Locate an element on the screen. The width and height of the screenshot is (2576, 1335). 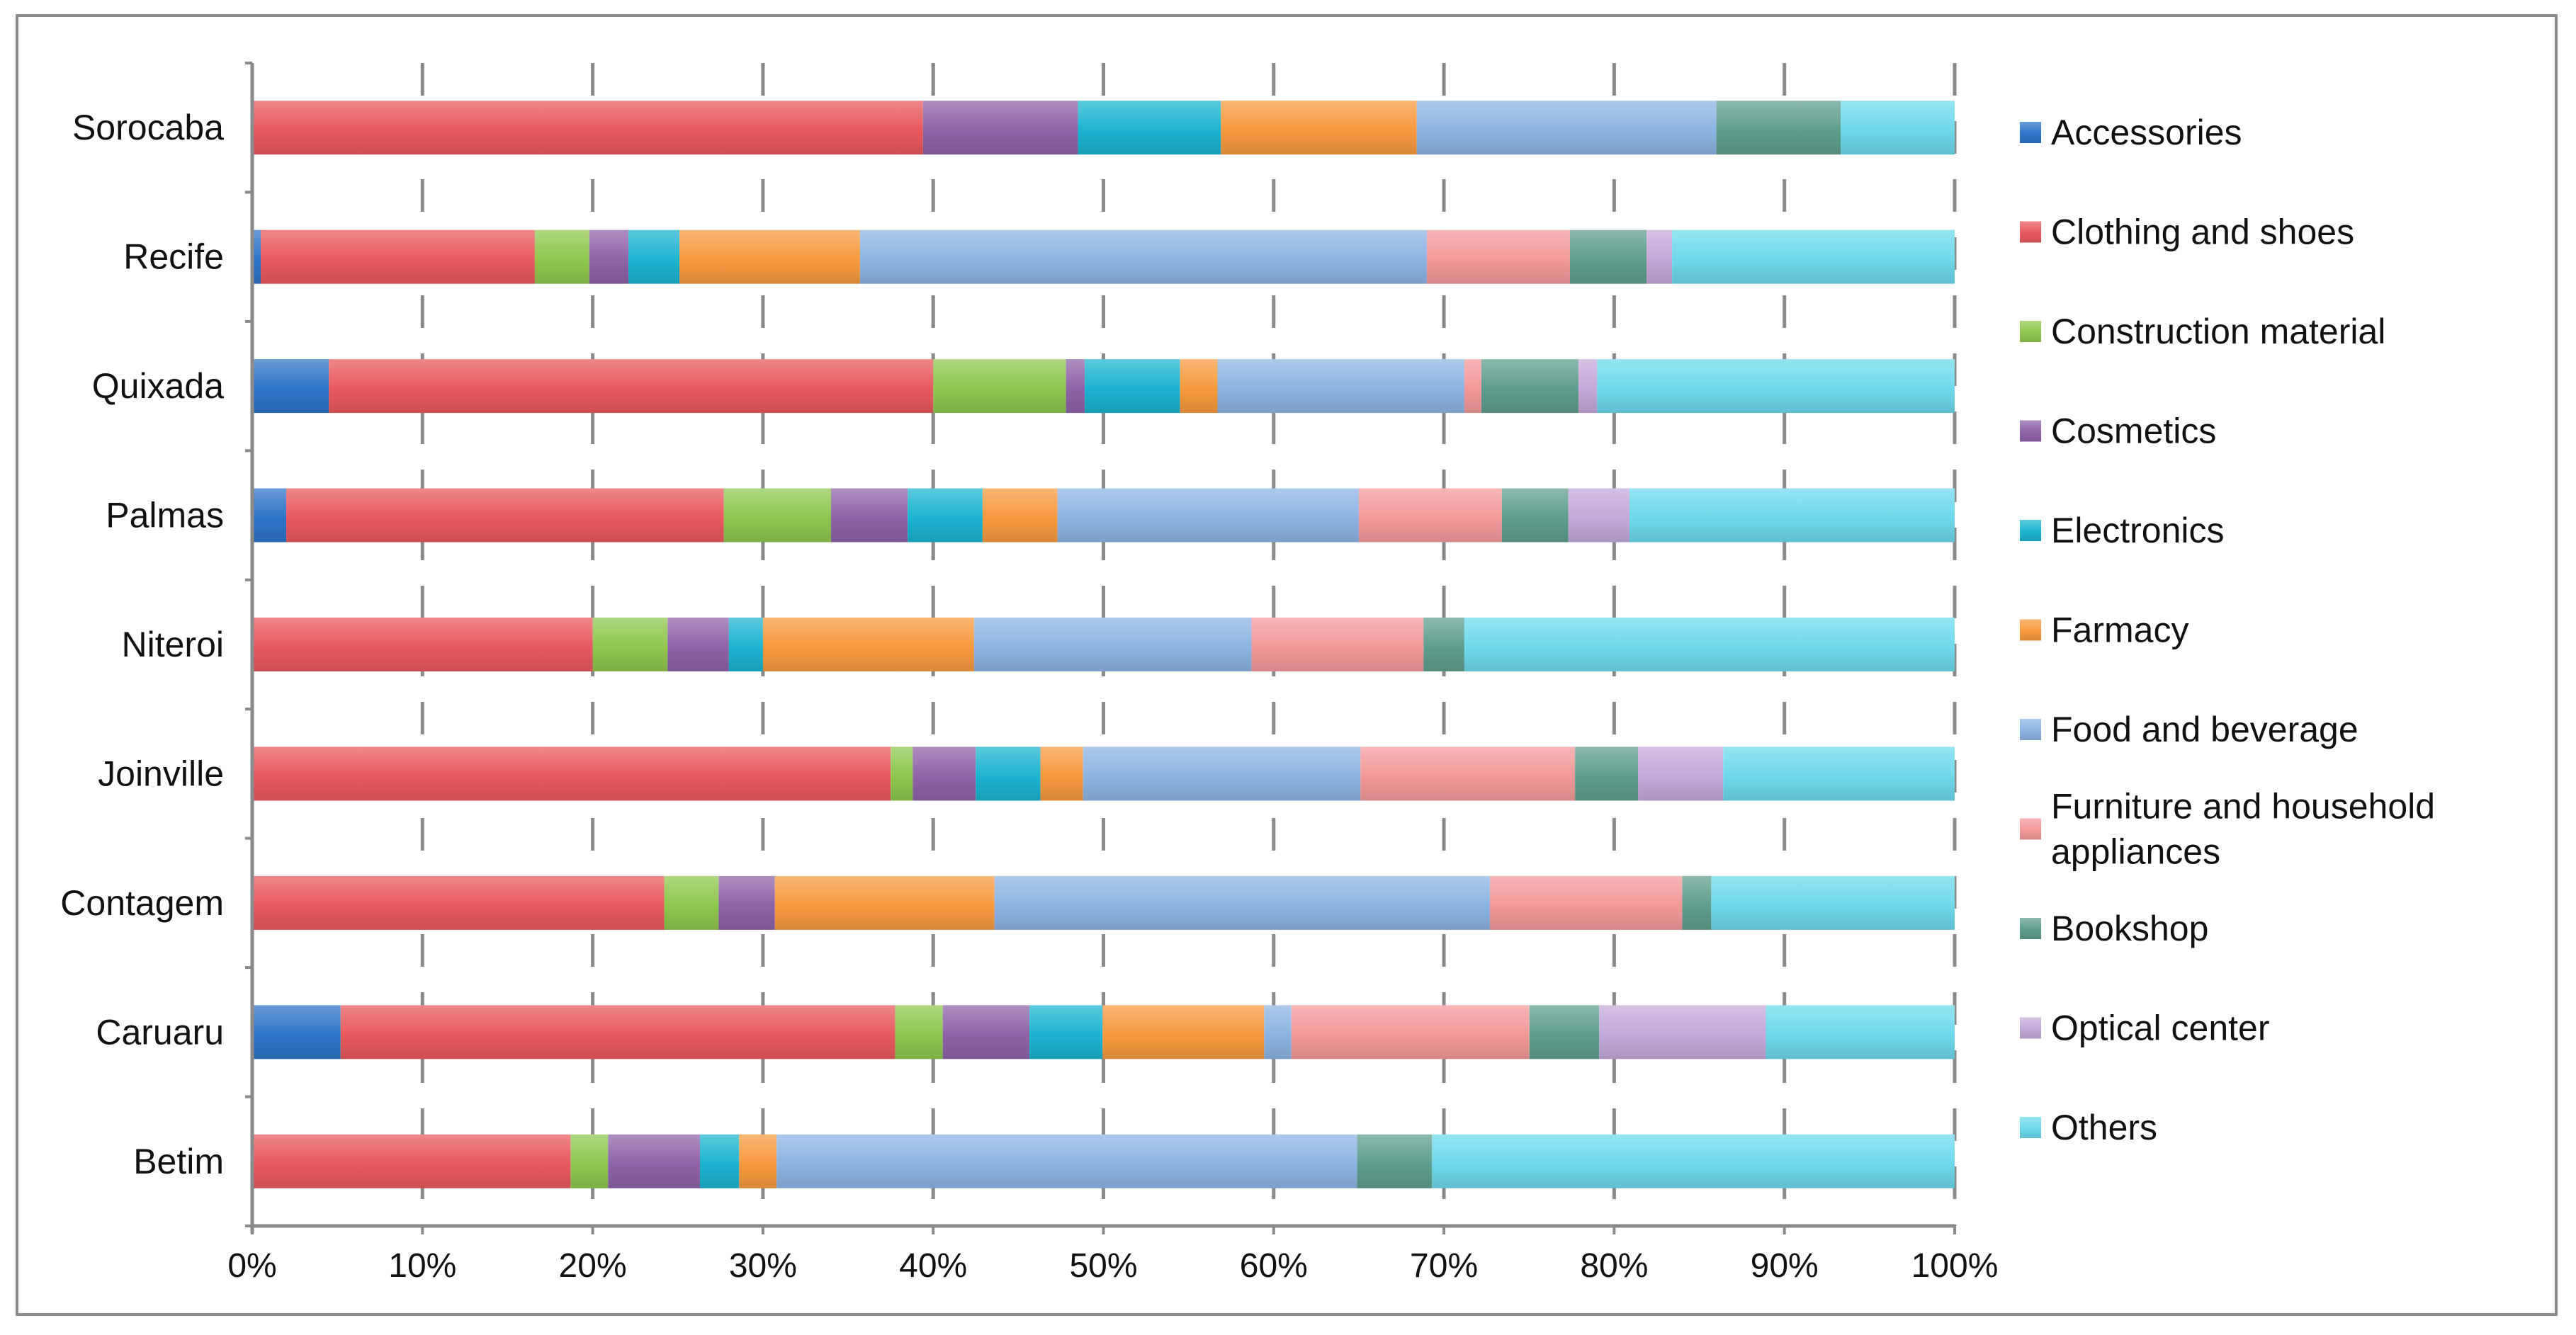
legend-swatch-optical-center is located at coordinates (2031, 1028).